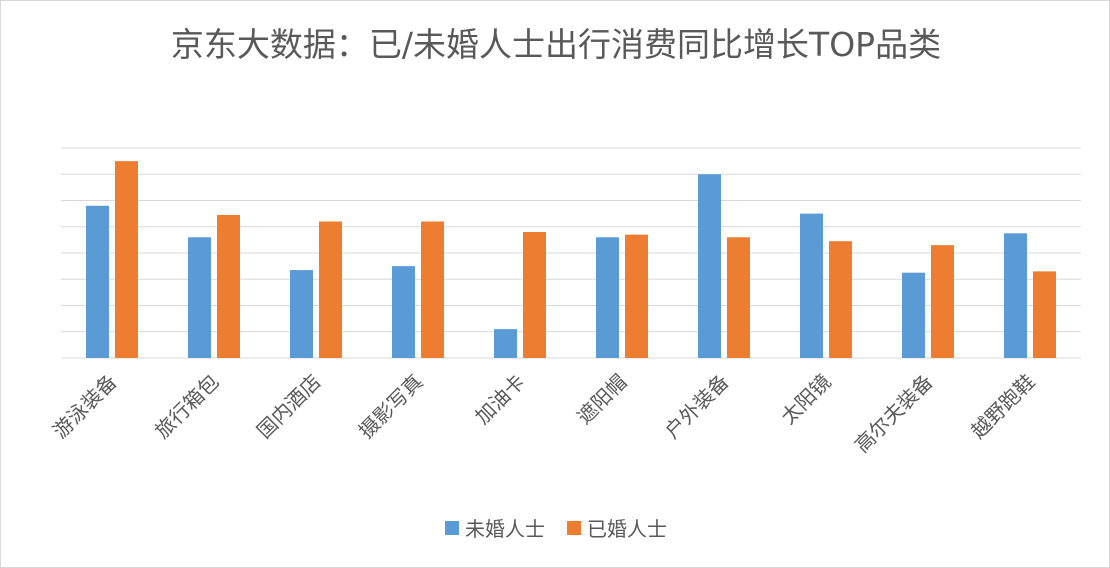 This screenshot has height=568, width=1110. What do you see at coordinates (452, 527) in the screenshot?
I see `legend-swatch-unmarried` at bounding box center [452, 527].